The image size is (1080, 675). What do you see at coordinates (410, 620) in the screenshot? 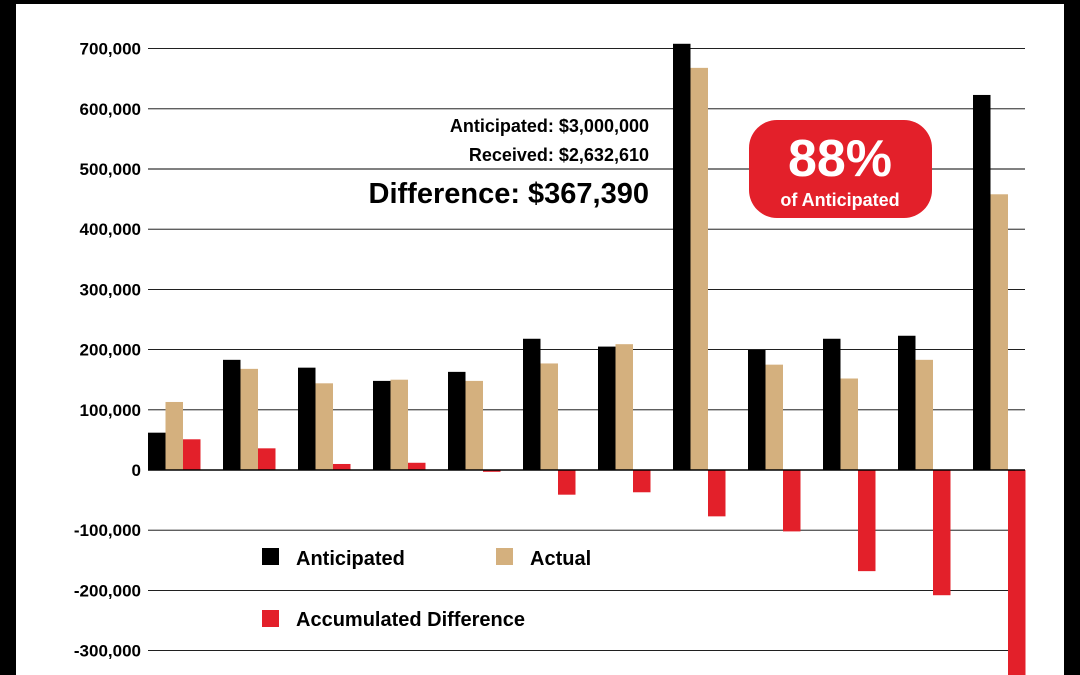
I see `legend-label-accumulated-difference: Accumulated Difference` at bounding box center [410, 620].